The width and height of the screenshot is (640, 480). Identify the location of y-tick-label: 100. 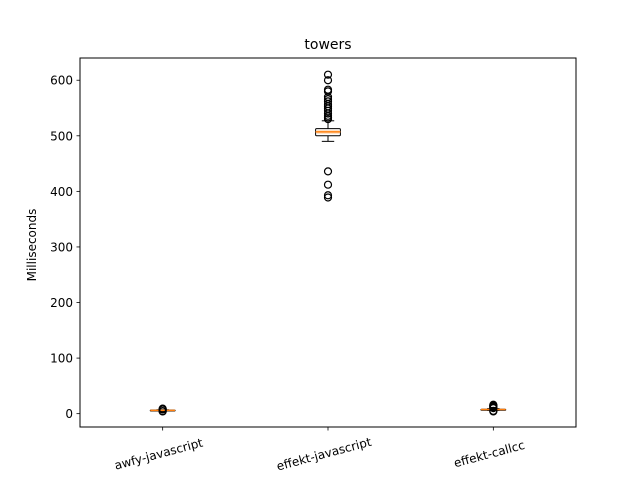
(61, 359).